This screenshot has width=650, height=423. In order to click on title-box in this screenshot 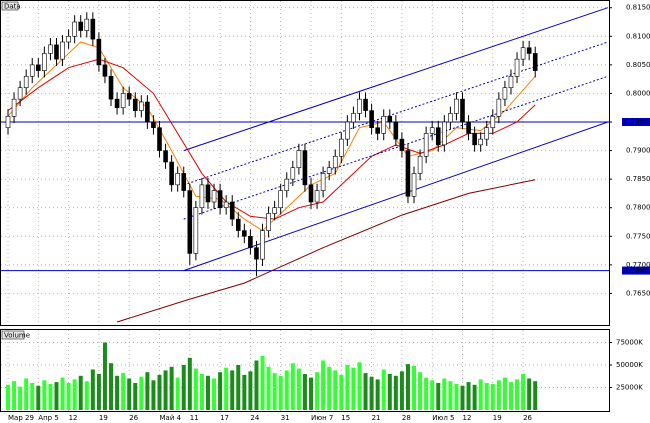, I will do `click(10, 6)`.